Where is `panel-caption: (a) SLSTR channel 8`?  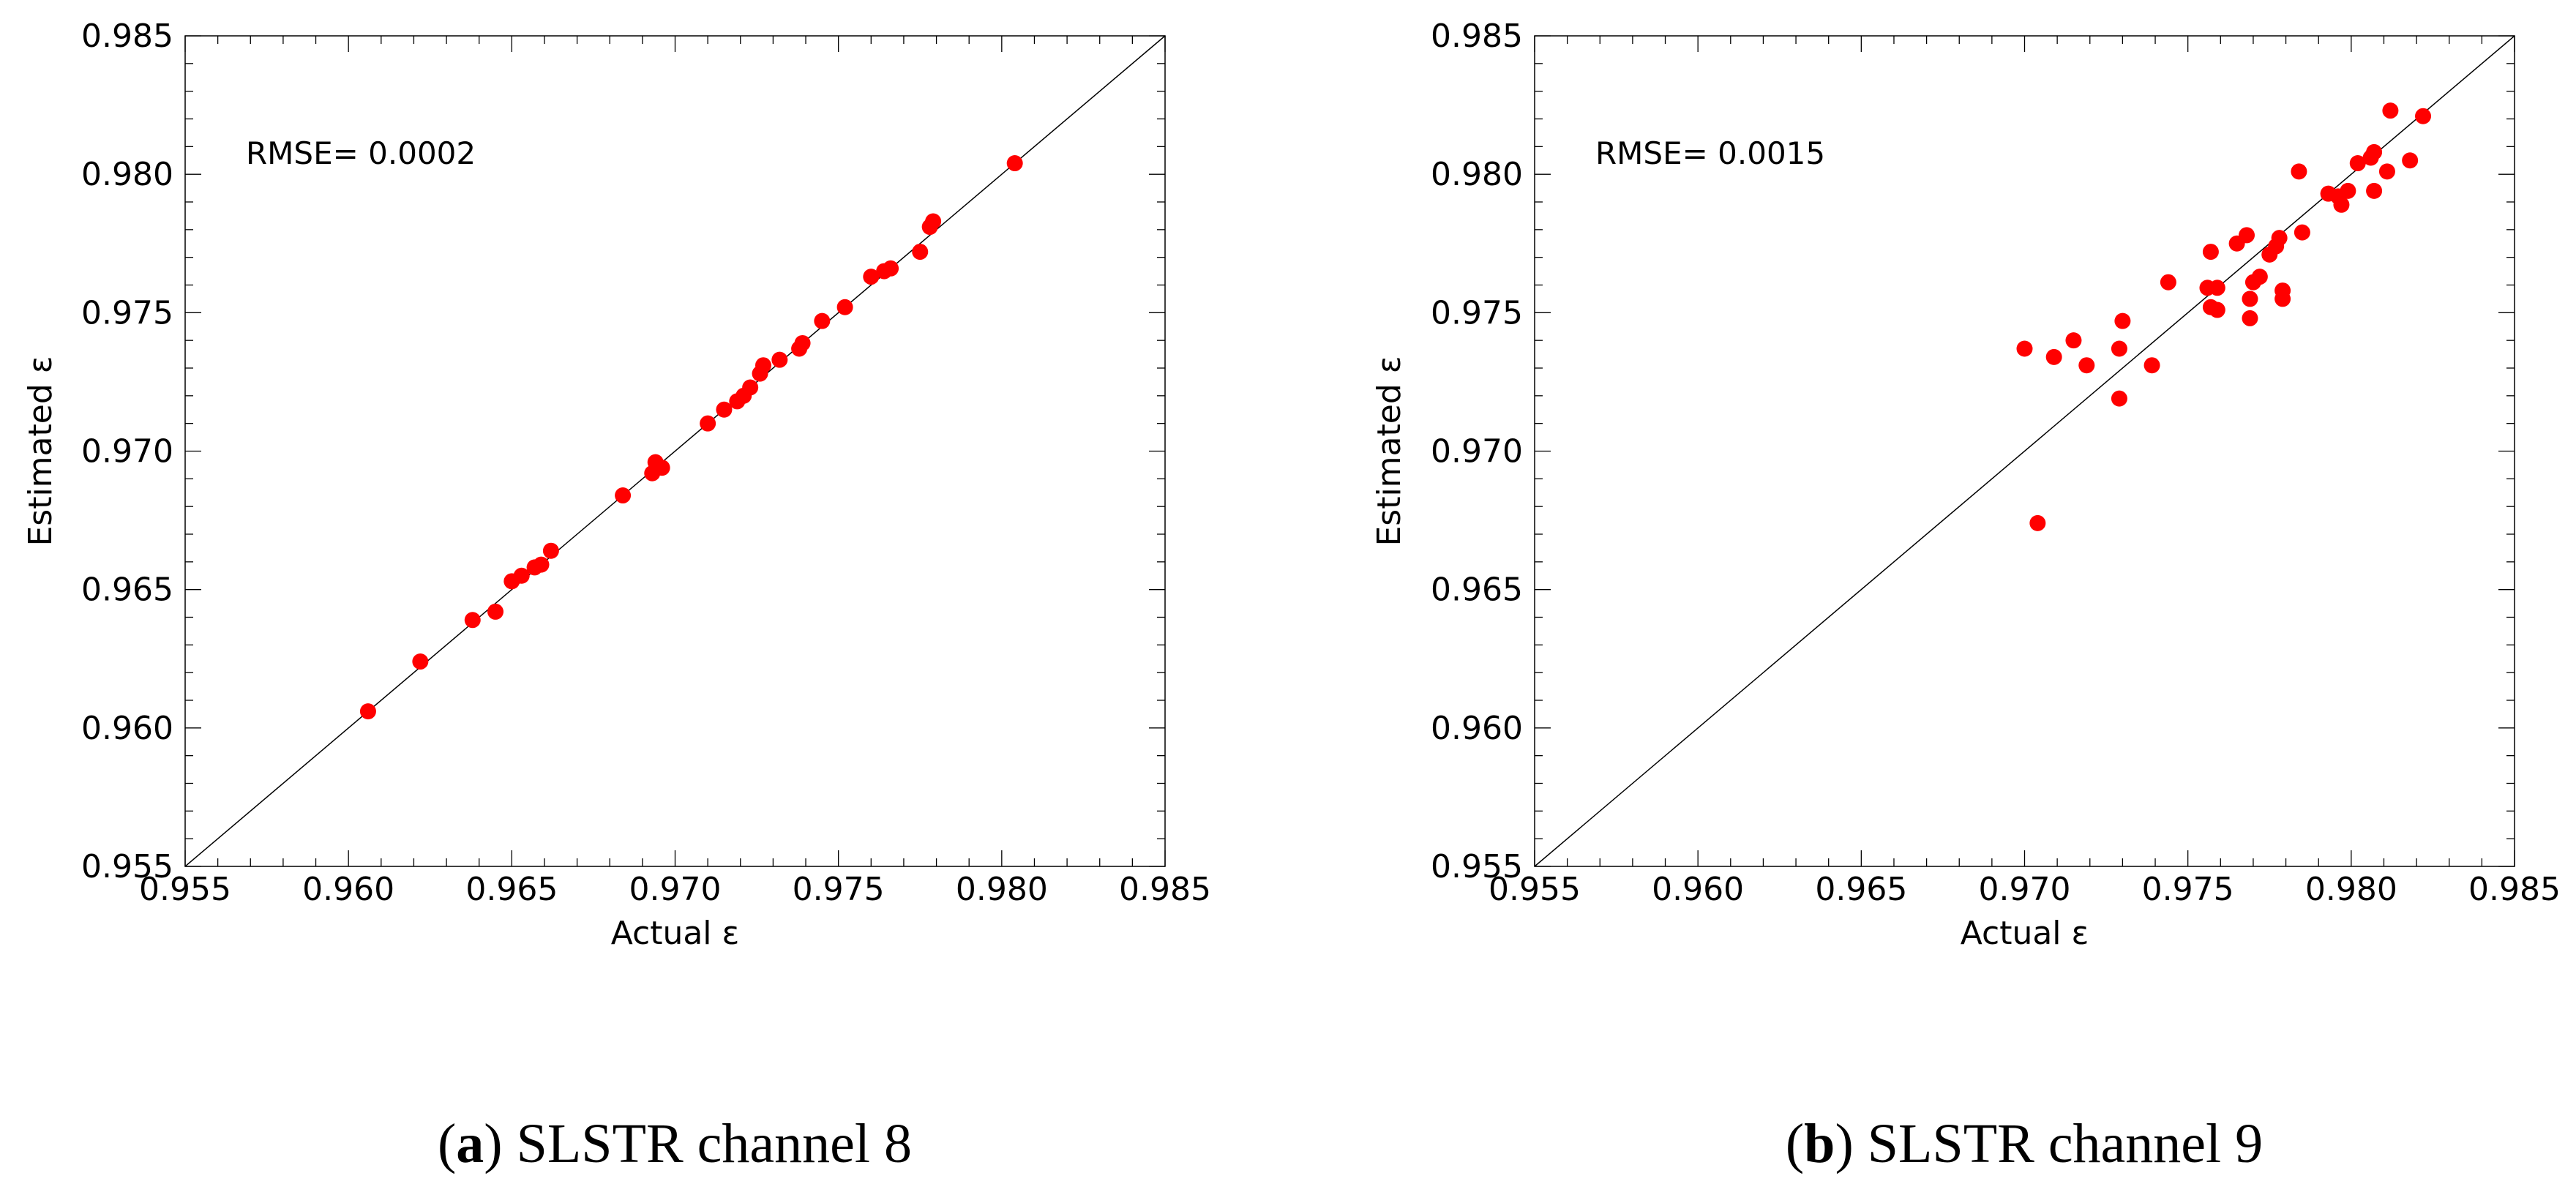 panel-caption: (a) SLSTR channel 8 is located at coordinates (675, 1143).